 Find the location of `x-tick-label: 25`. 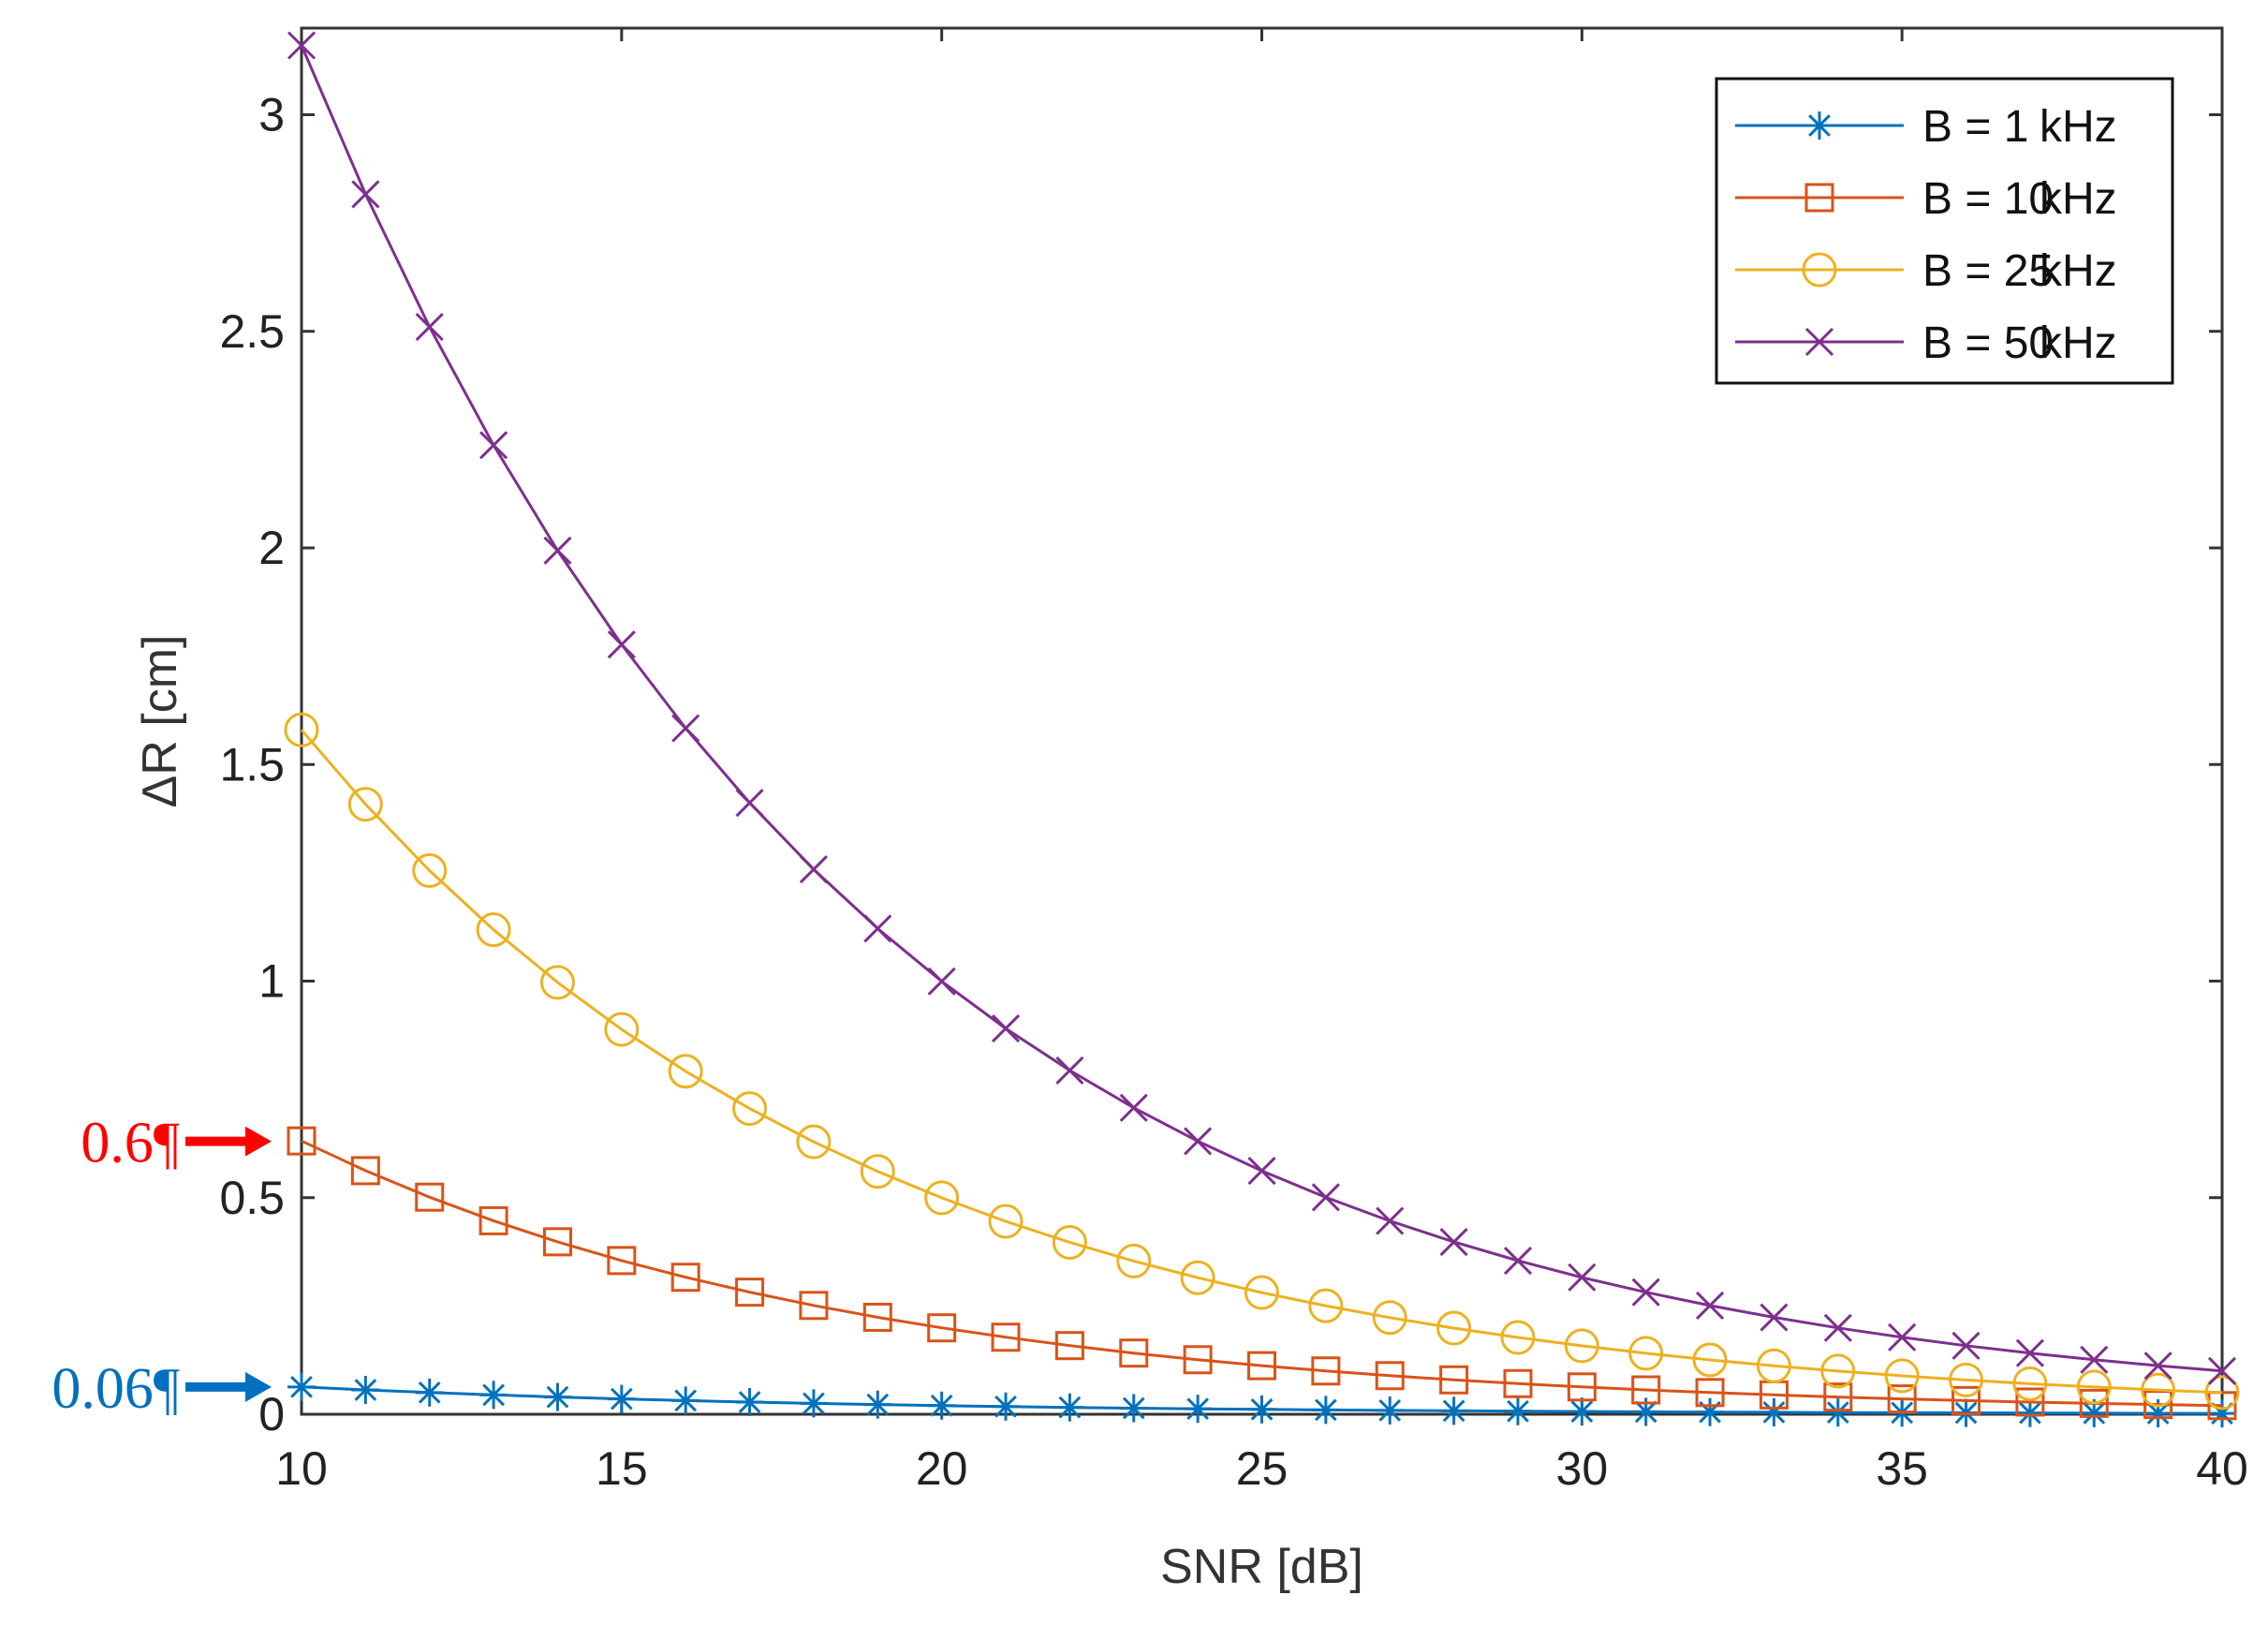

x-tick-label: 25 is located at coordinates (1263, 1469).